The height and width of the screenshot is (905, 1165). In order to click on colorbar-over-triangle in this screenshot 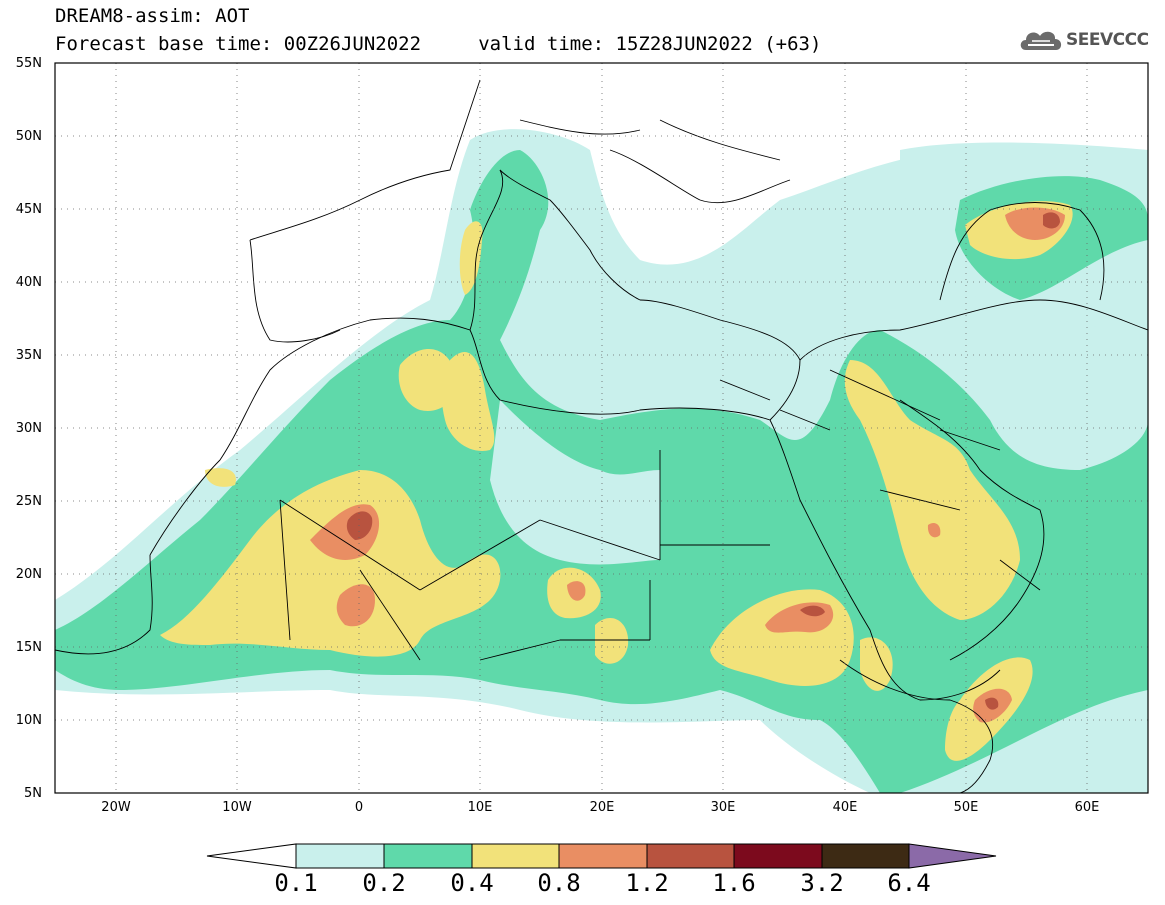, I will do `click(952, 856)`.